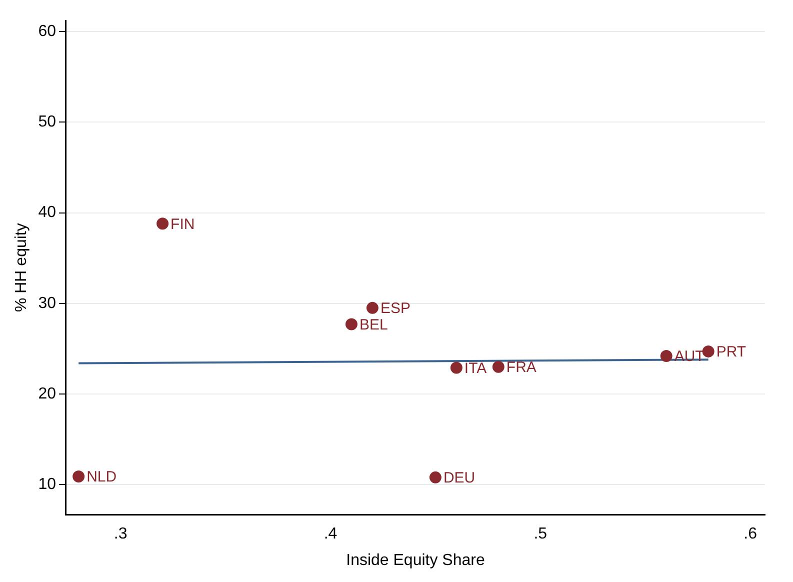 The image size is (793, 582). Describe the element at coordinates (47, 393) in the screenshot. I see `y-tick-label: 20` at that location.